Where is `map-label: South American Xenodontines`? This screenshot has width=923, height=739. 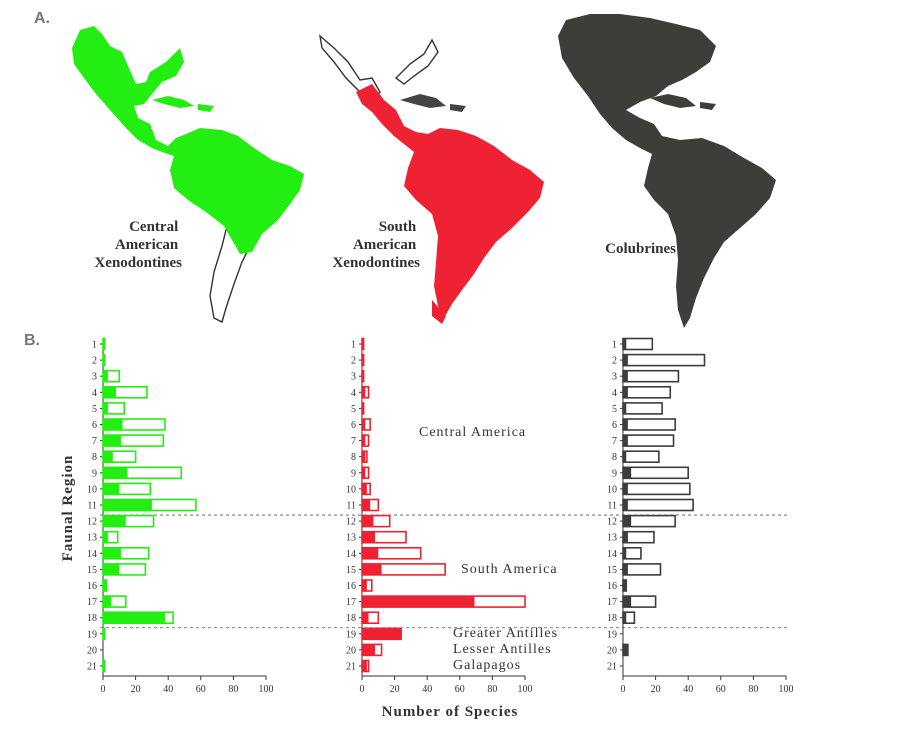
map-label: South American Xenodontines is located at coordinates (376, 245).